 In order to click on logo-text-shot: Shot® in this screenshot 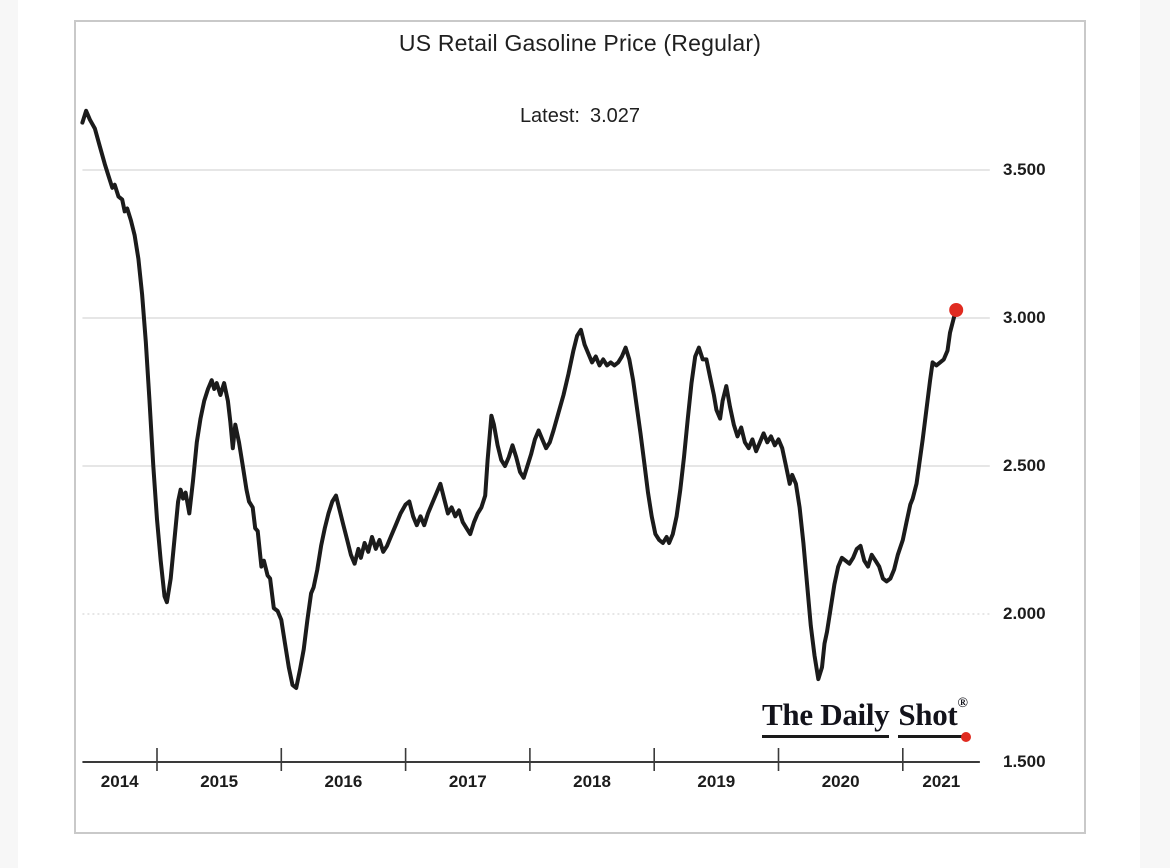, I will do `click(934, 719)`.